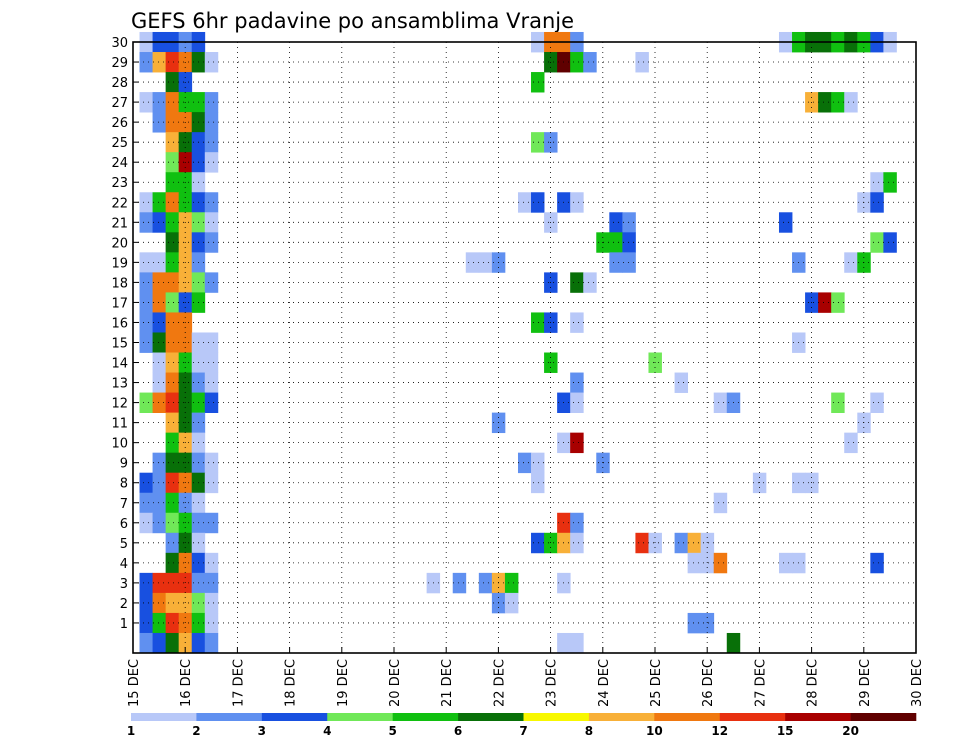  Describe the element at coordinates (917, 683) in the screenshot. I see `x-tick-label: 30 DEC` at that location.